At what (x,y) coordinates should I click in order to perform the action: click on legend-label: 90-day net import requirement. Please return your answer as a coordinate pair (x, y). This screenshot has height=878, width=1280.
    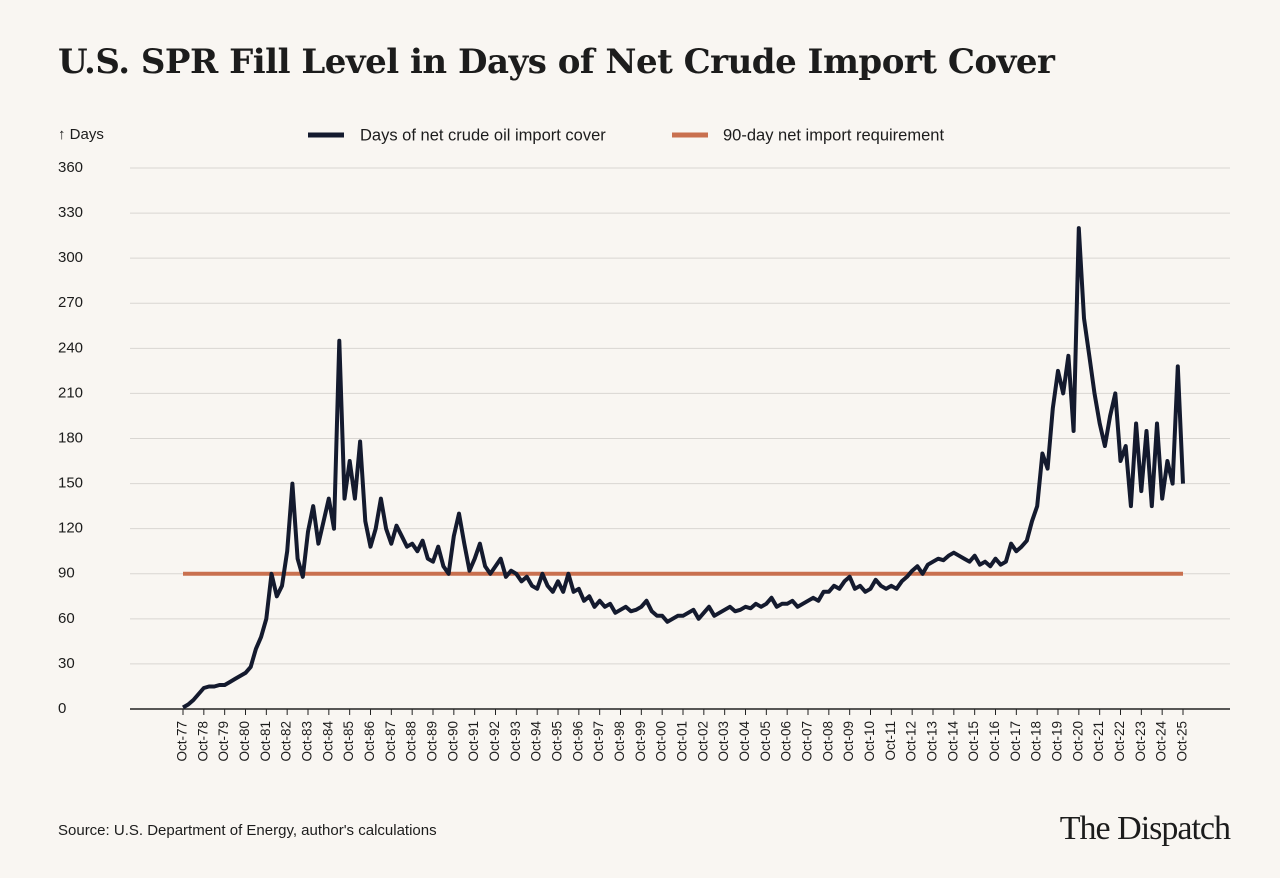
    Looking at the image, I should click on (833, 135).